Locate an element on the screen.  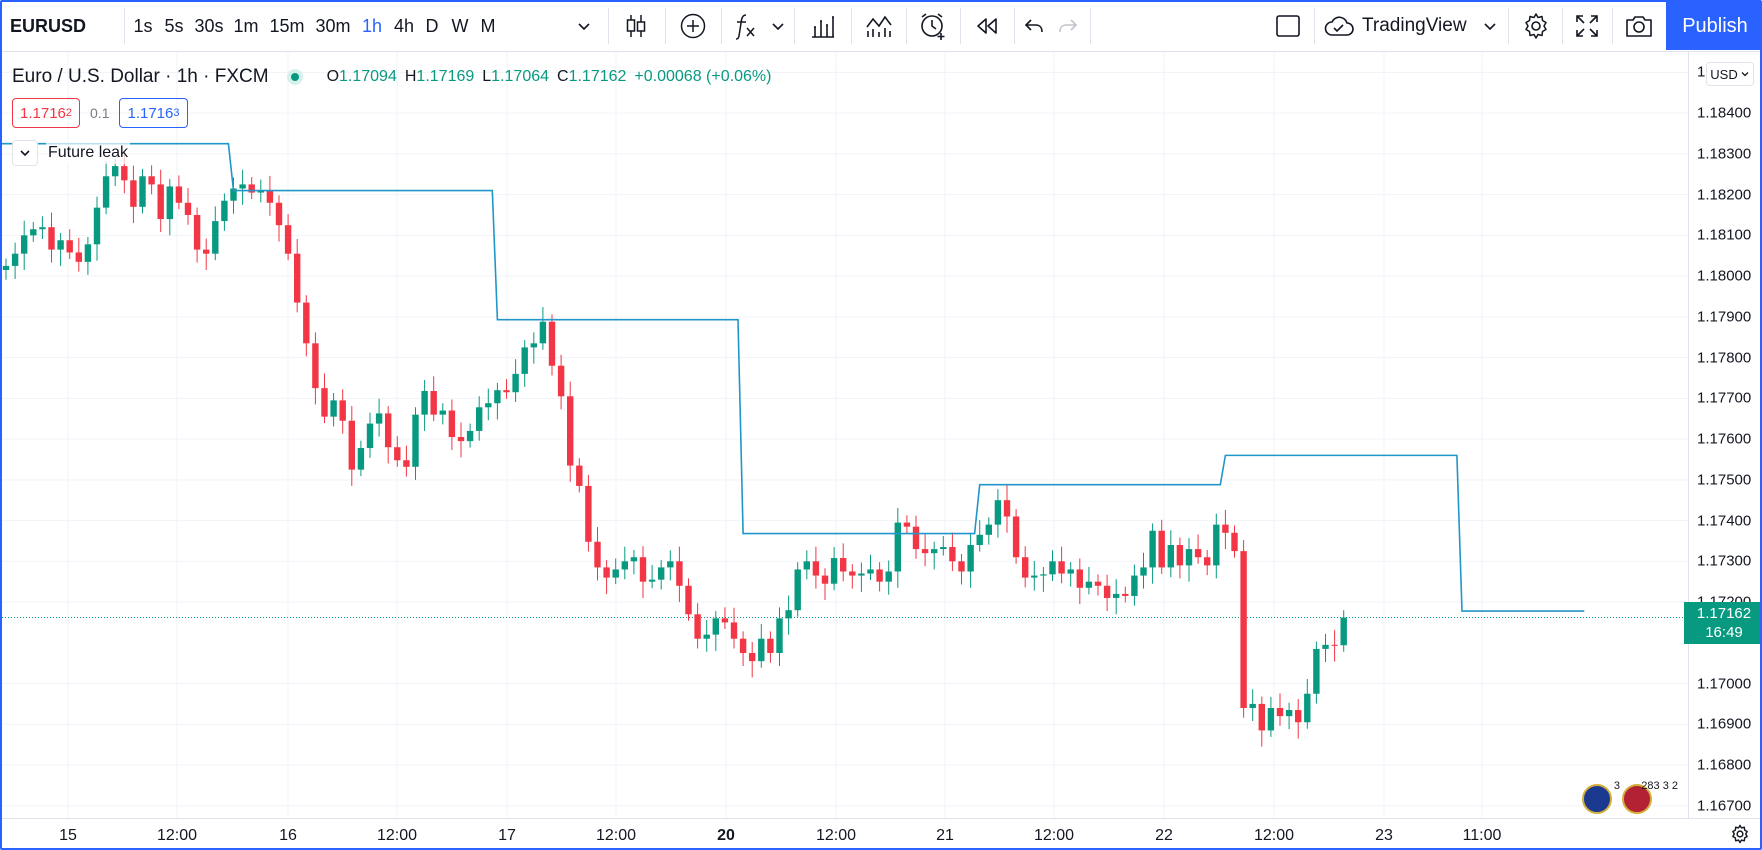
study-name: Future leak is located at coordinates (88, 153).